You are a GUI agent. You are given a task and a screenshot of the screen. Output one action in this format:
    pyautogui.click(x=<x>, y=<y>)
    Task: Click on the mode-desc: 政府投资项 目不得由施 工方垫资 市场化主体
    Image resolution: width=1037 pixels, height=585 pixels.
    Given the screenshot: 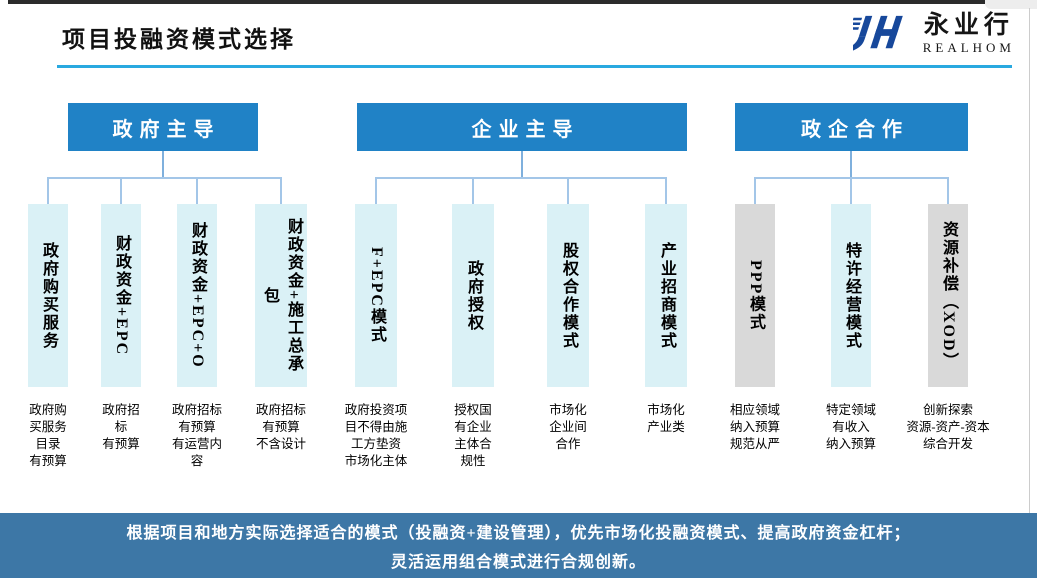 What is the action you would take?
    pyautogui.click(x=376, y=435)
    